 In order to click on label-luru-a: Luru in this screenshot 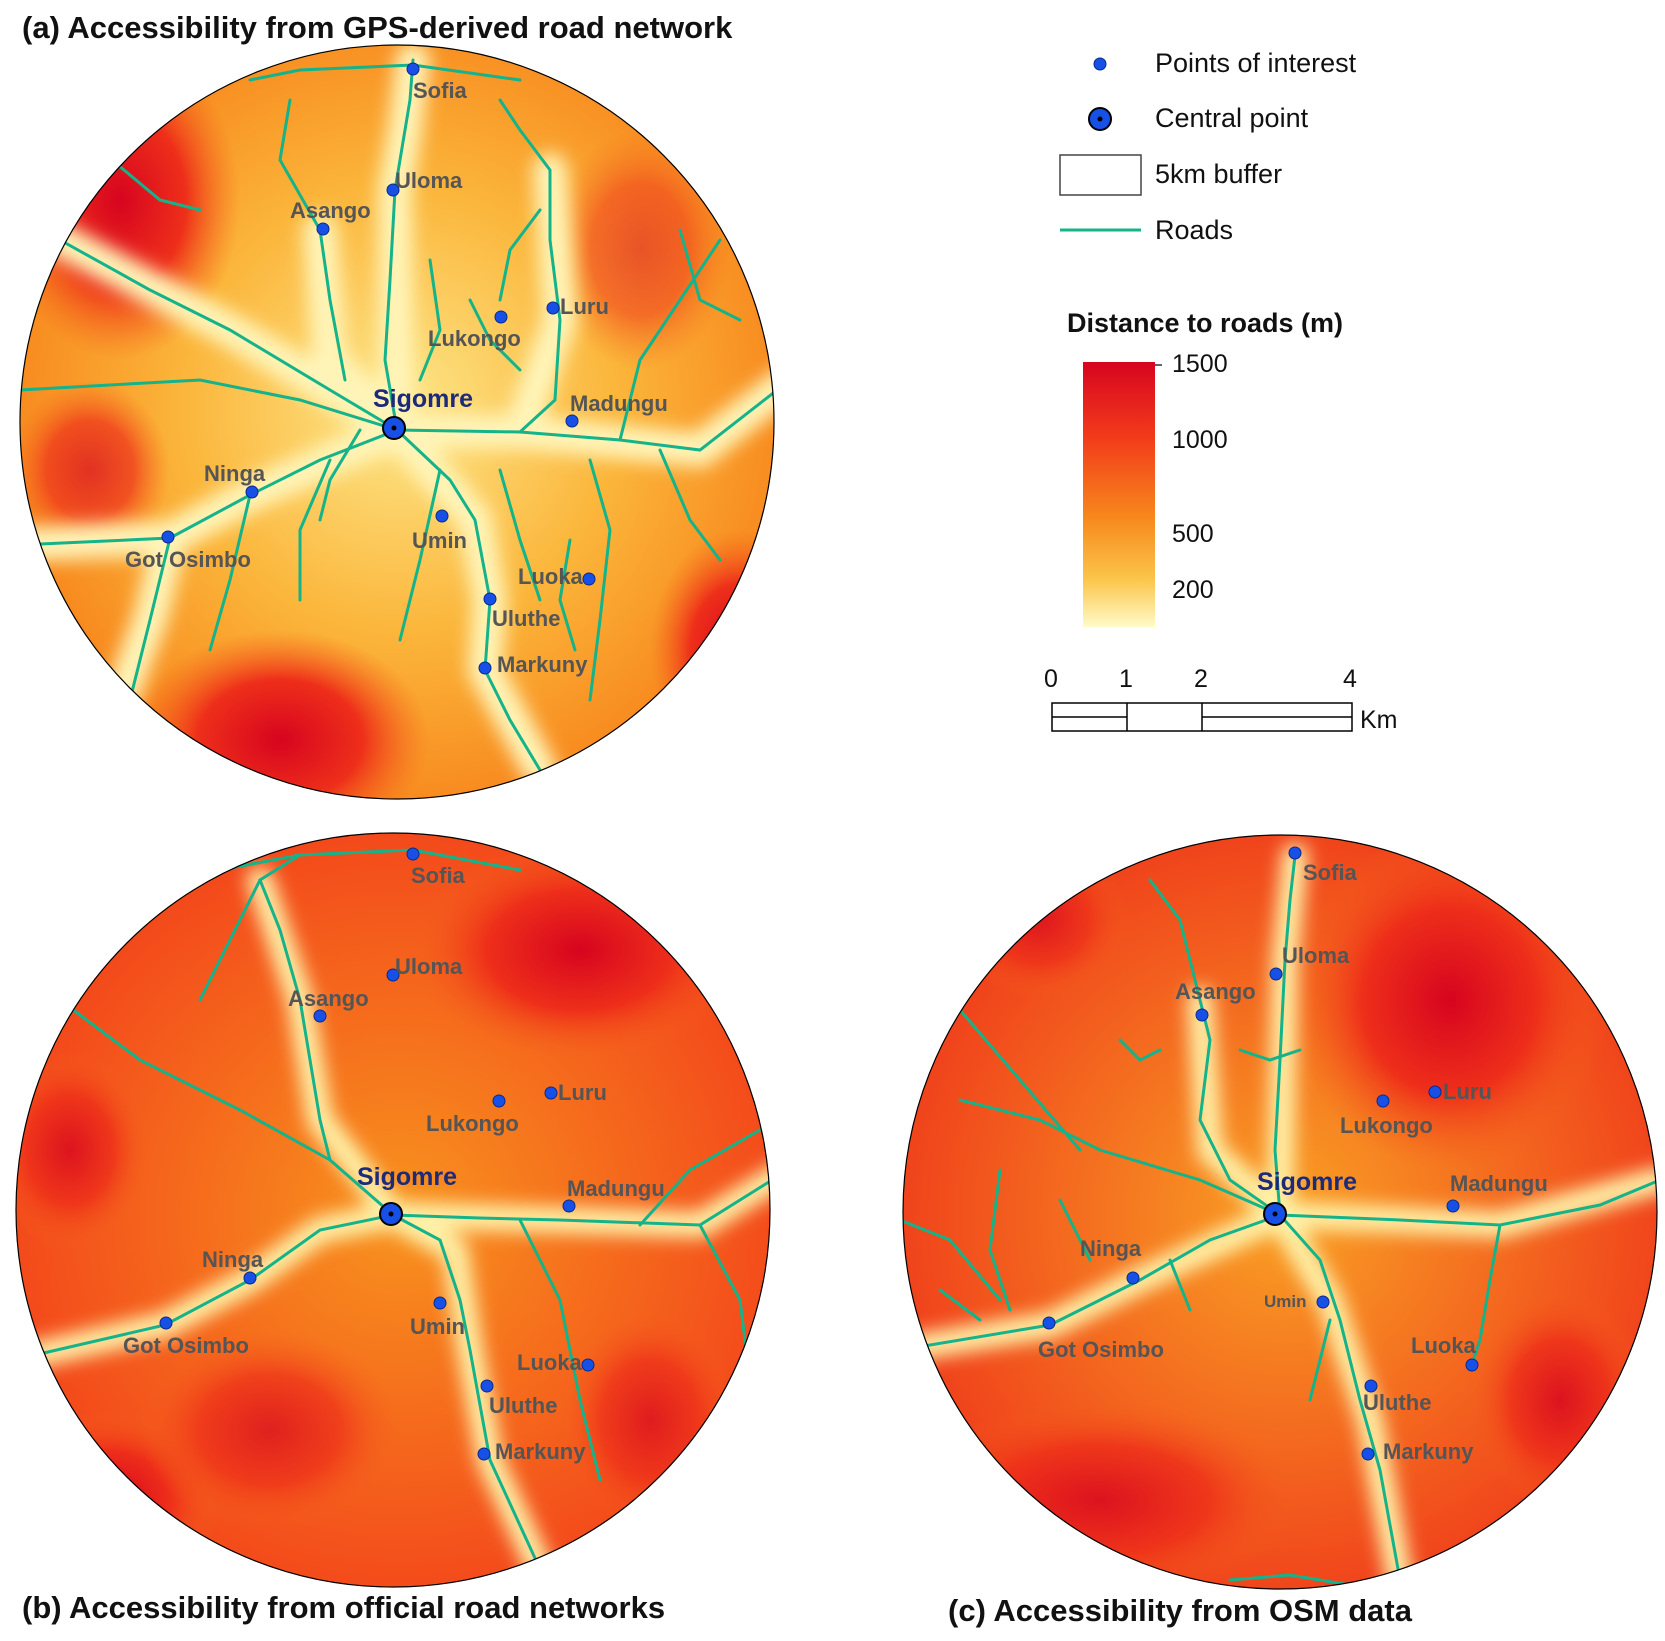, I will do `click(584, 306)`.